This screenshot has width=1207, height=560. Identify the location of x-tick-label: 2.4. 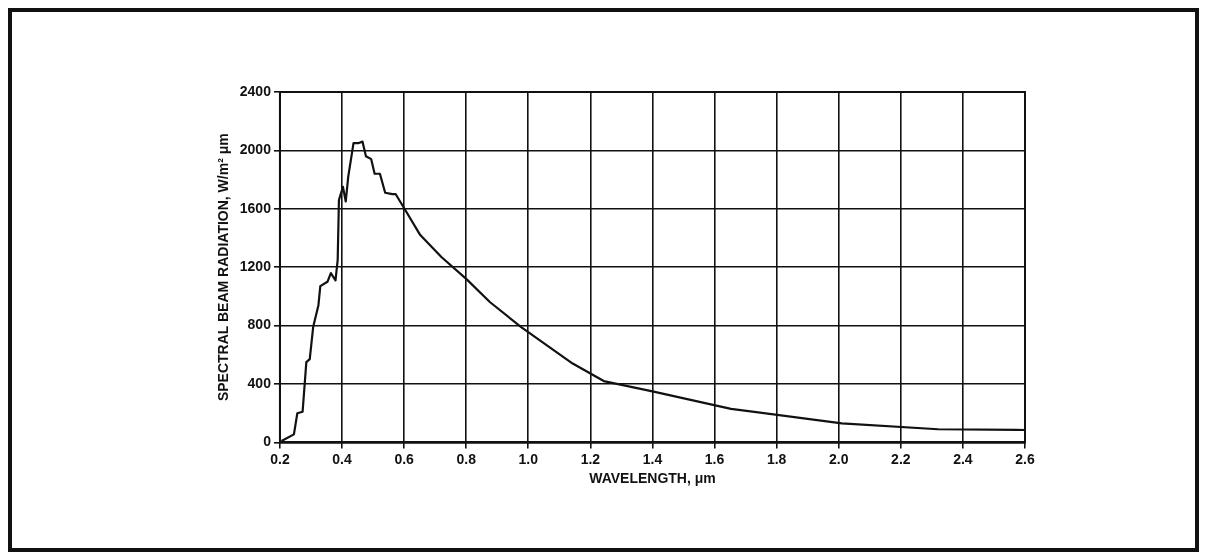
(963, 458).